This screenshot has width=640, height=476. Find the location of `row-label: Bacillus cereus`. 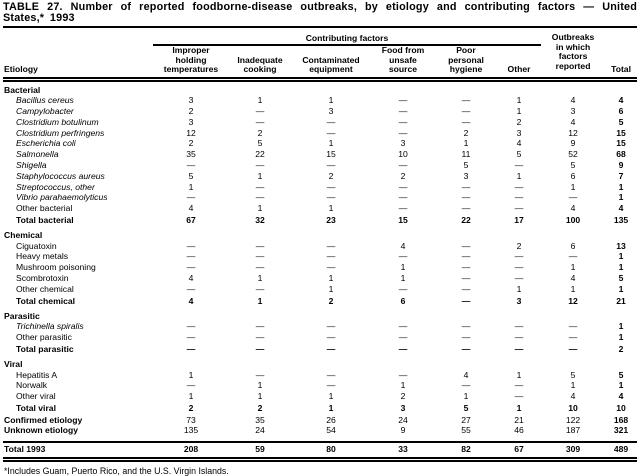

row-label: Bacillus cereus is located at coordinates (45, 100).